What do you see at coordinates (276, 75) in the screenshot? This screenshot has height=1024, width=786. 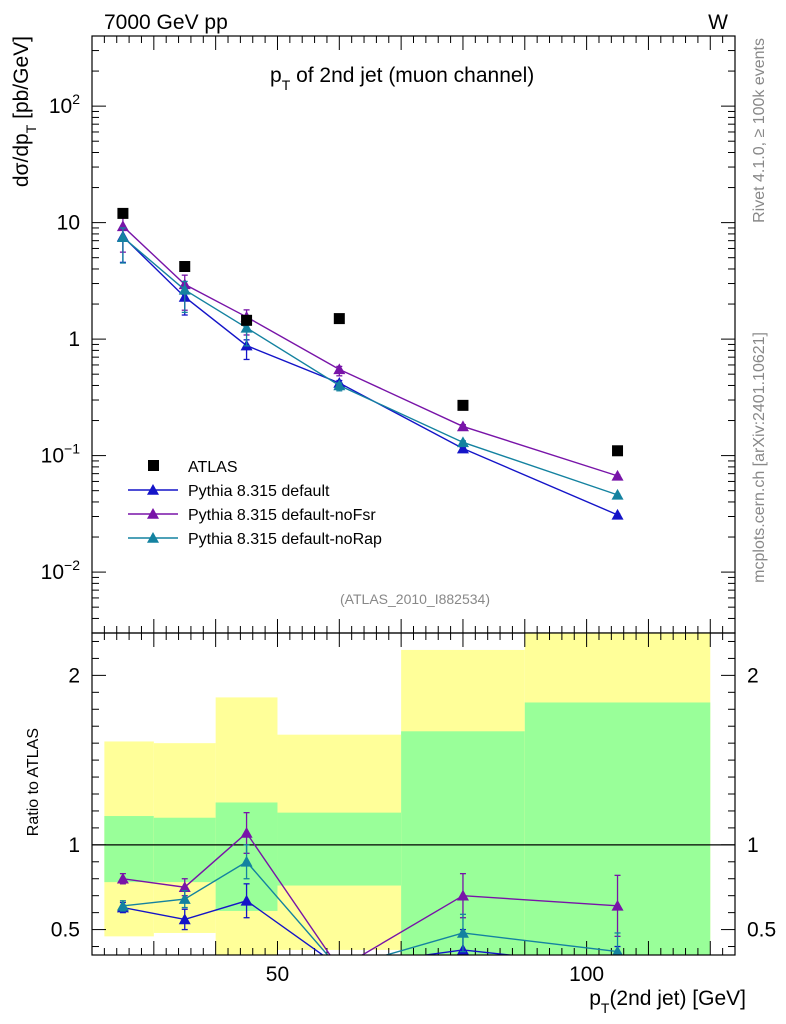 I see `plot-title-main: p` at bounding box center [276, 75].